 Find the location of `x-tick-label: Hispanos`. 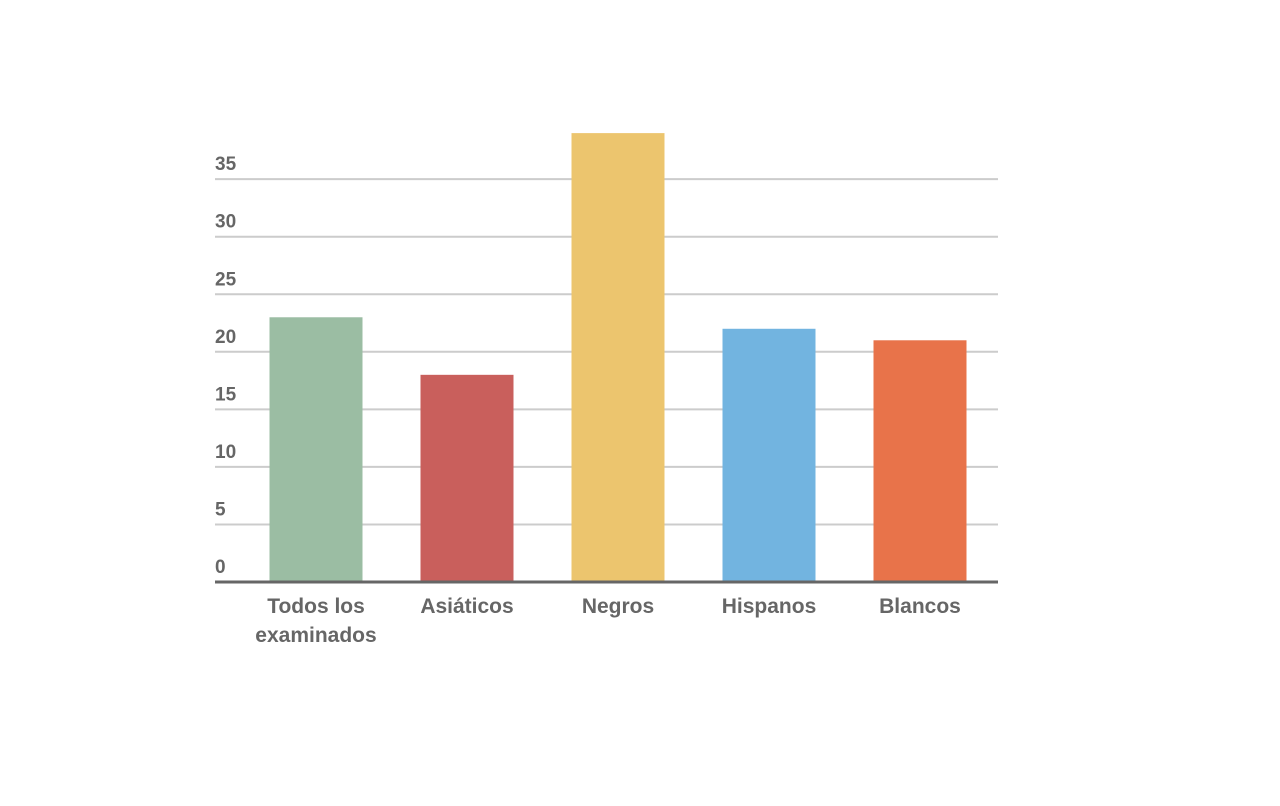

x-tick-label: Hispanos is located at coordinates (769, 606).